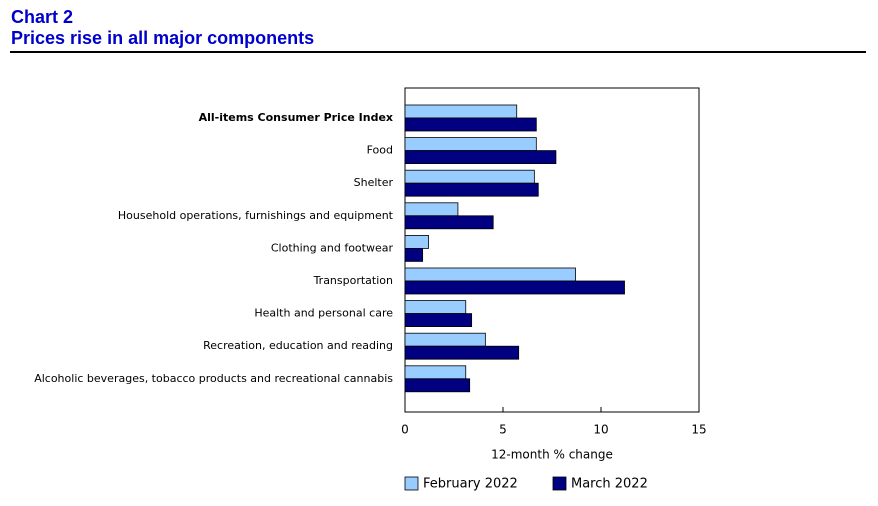  Describe the element at coordinates (552, 455) in the screenshot. I see `x-axis-label: 12-month % change` at that location.